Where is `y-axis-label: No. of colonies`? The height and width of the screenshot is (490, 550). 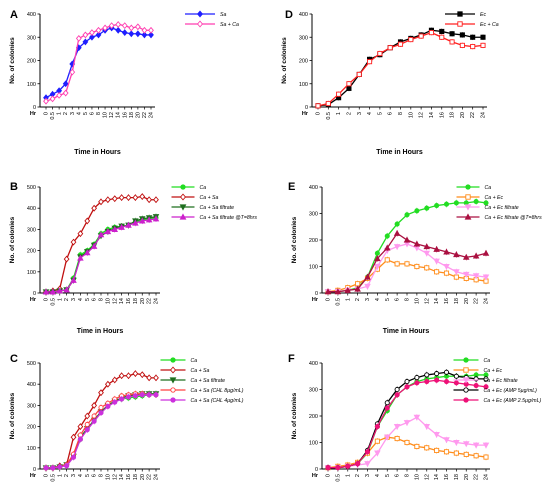
y-axis-label: No. of colonies is located at coordinates (294, 239).